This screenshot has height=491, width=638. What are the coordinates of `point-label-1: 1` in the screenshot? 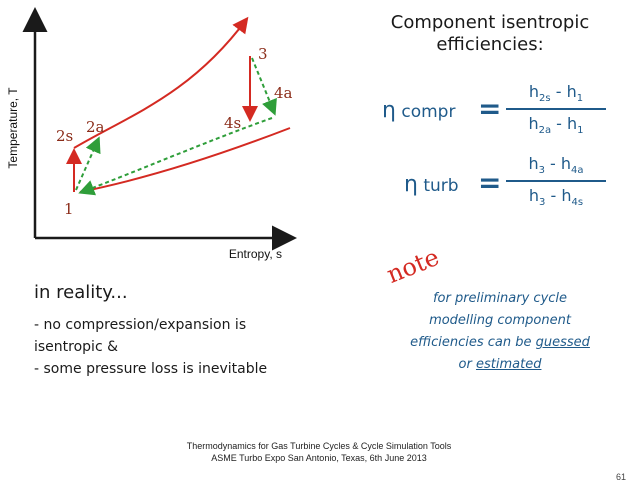 It's located at (69, 209).